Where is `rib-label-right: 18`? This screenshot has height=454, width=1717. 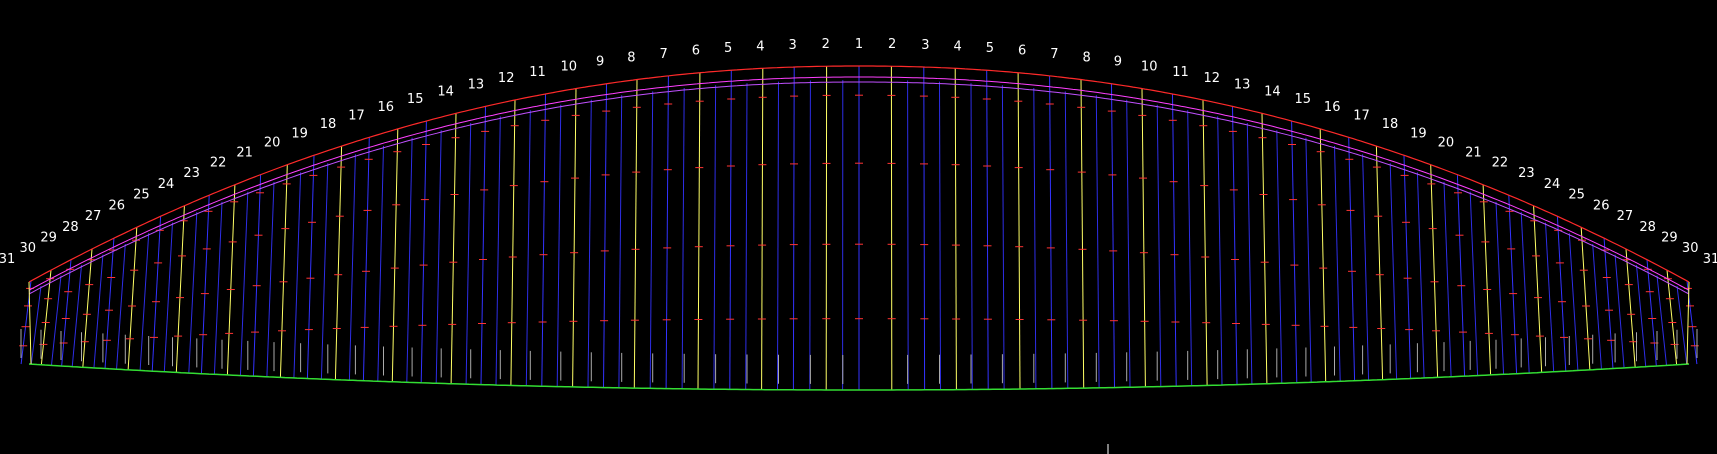 rib-label-right: 18 is located at coordinates (1390, 124).